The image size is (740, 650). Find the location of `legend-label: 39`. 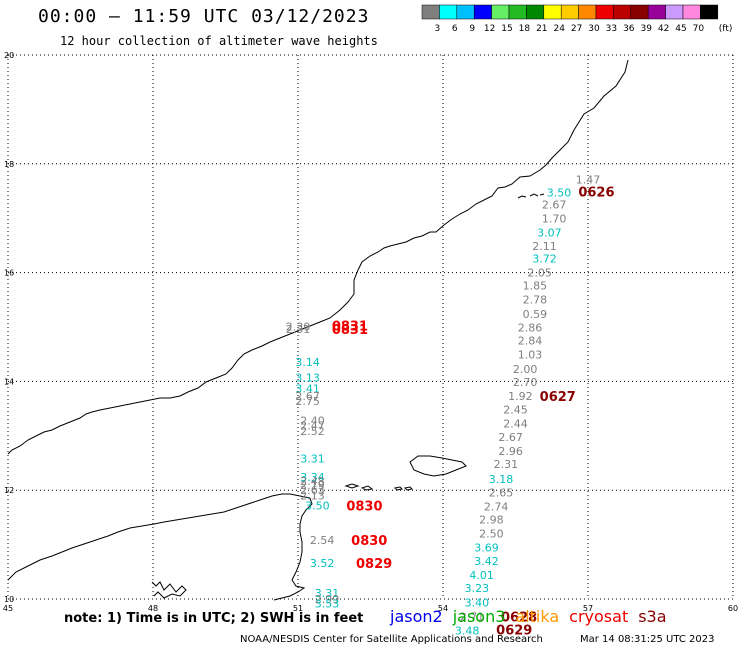

legend-label: 39 is located at coordinates (646, 29).